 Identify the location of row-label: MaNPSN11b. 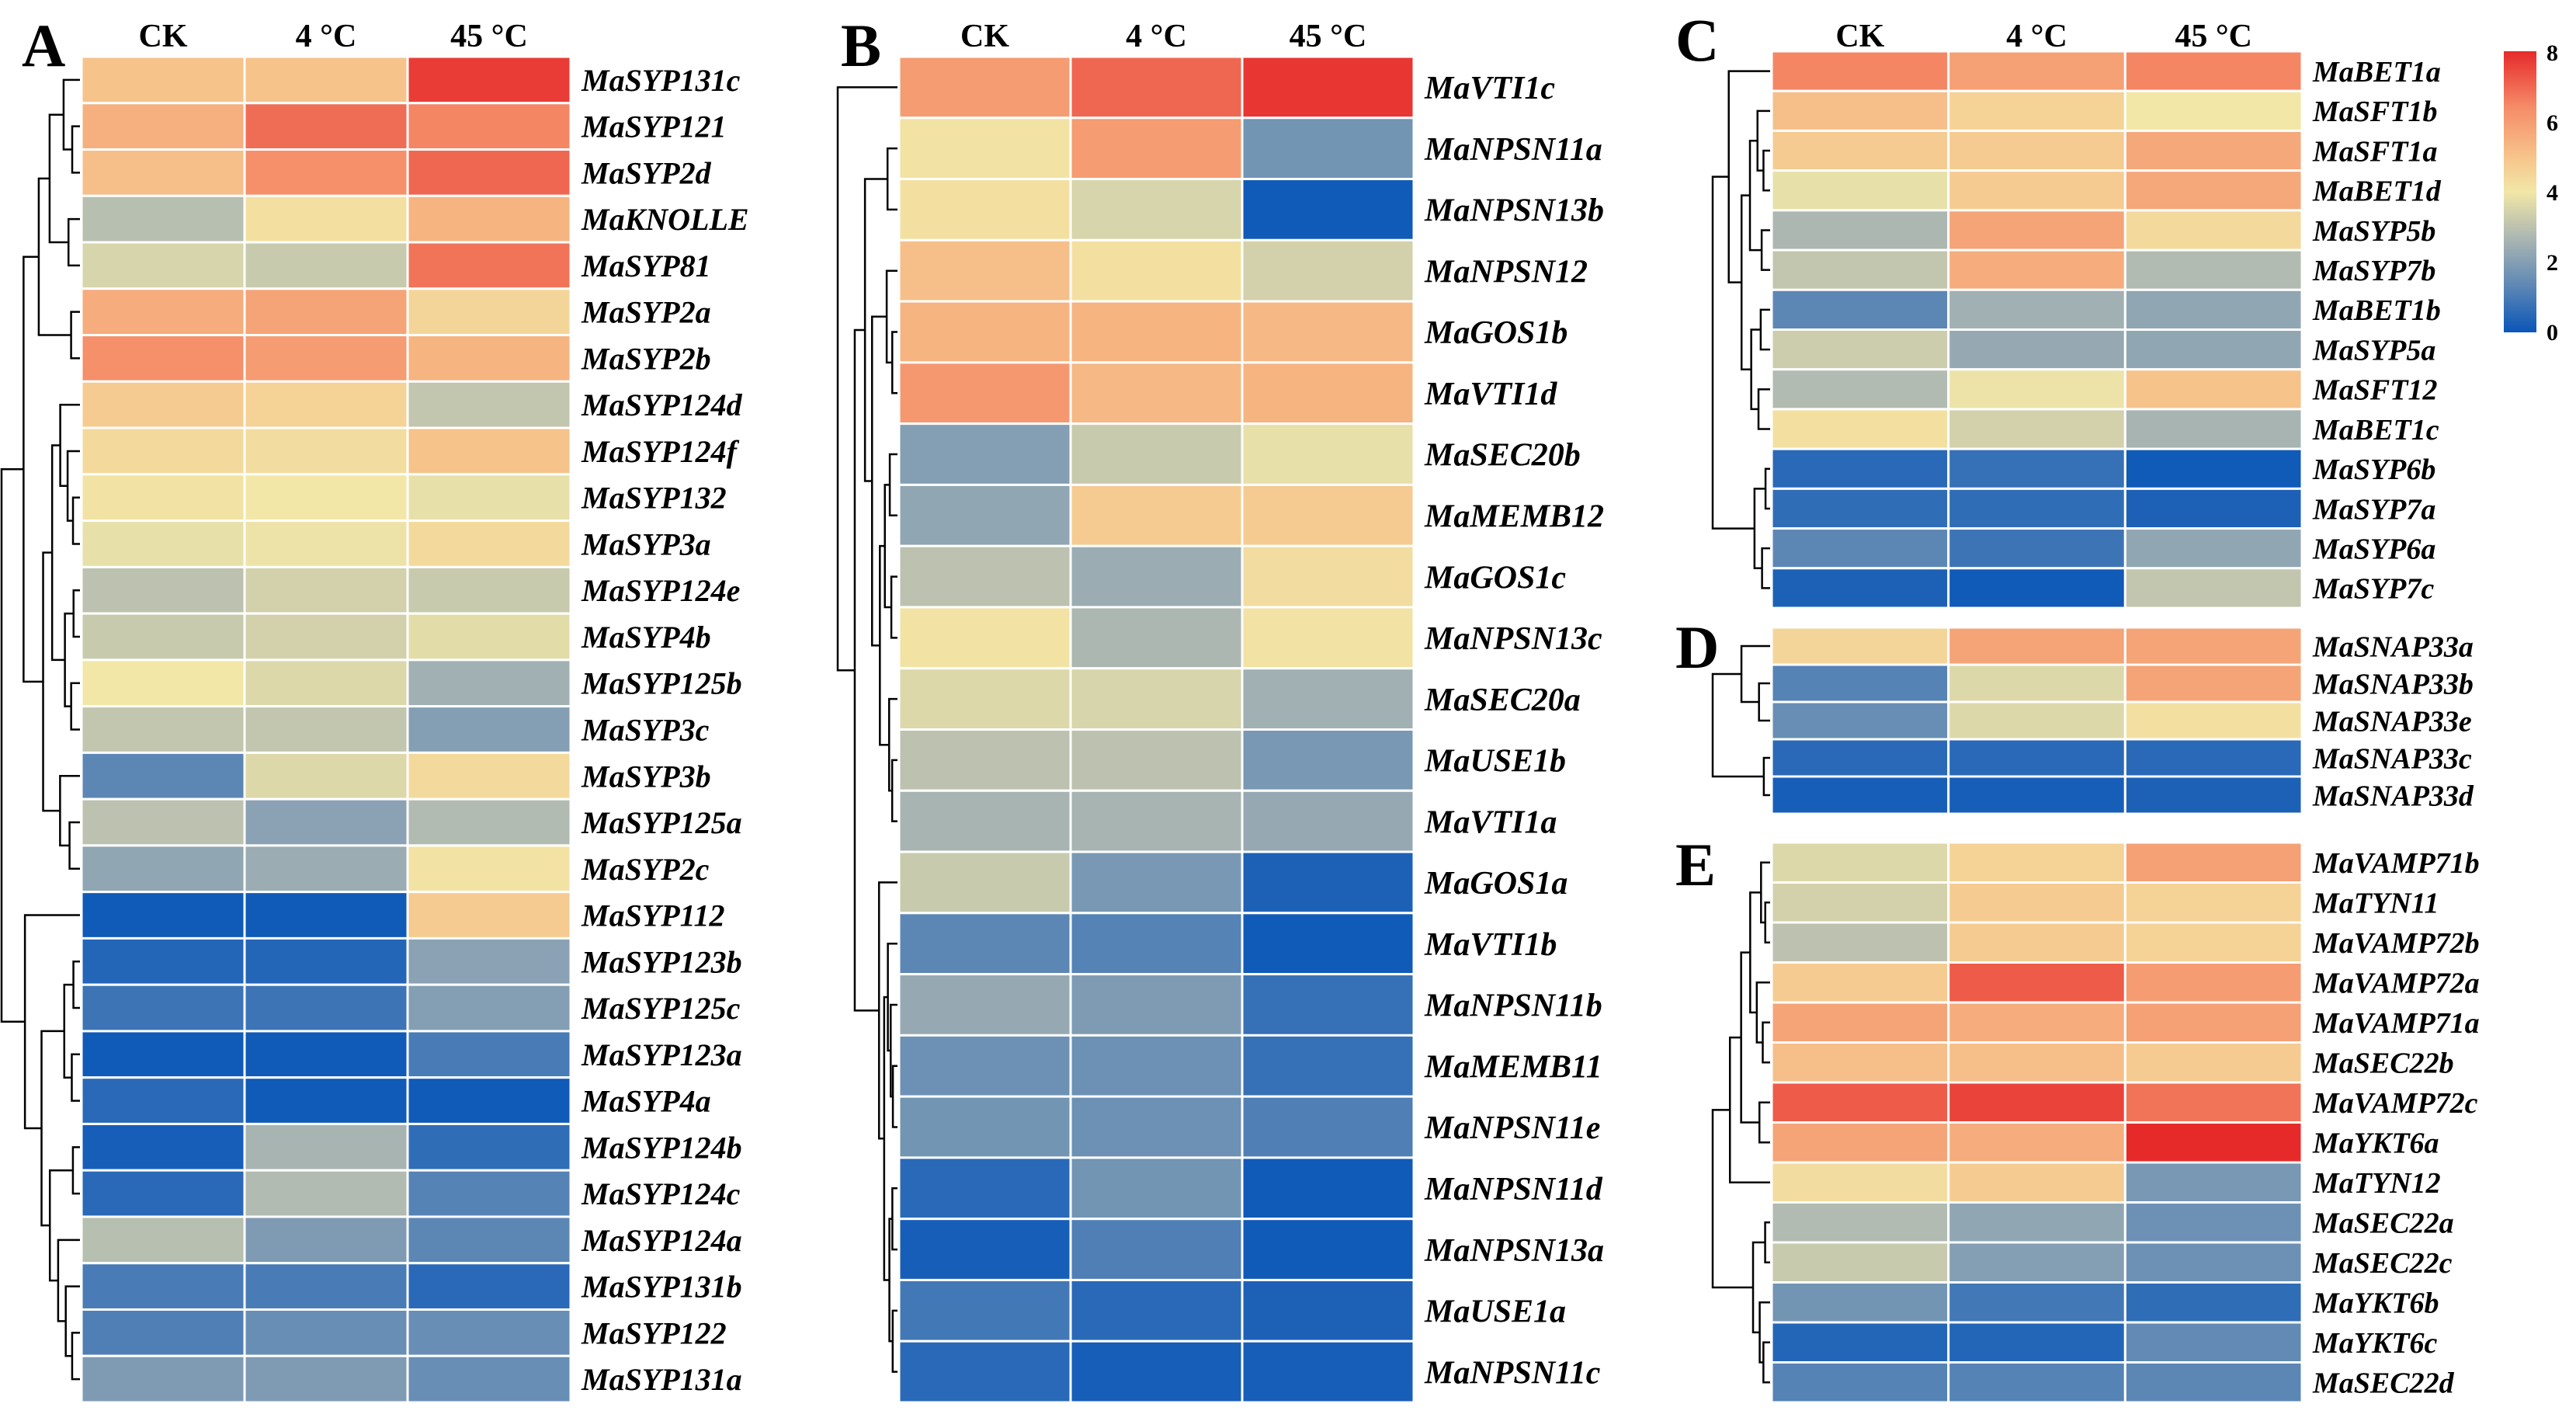
(1513, 1006).